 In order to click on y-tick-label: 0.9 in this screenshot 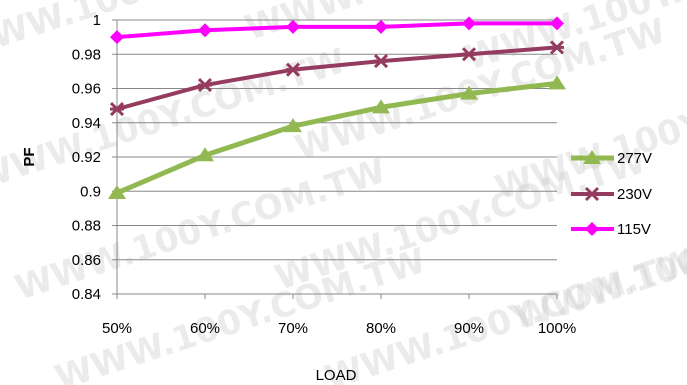, I will do `click(90, 191)`.